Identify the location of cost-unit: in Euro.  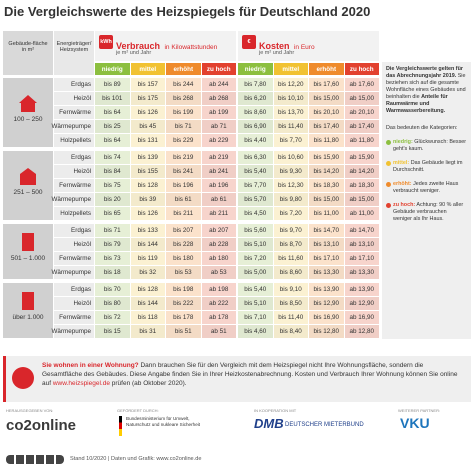
(304, 47).